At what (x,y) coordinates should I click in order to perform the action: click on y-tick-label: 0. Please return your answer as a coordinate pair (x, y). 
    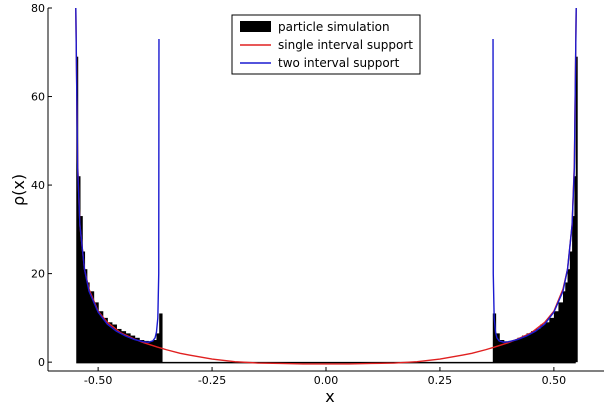
    Looking at the image, I should click on (41, 362).